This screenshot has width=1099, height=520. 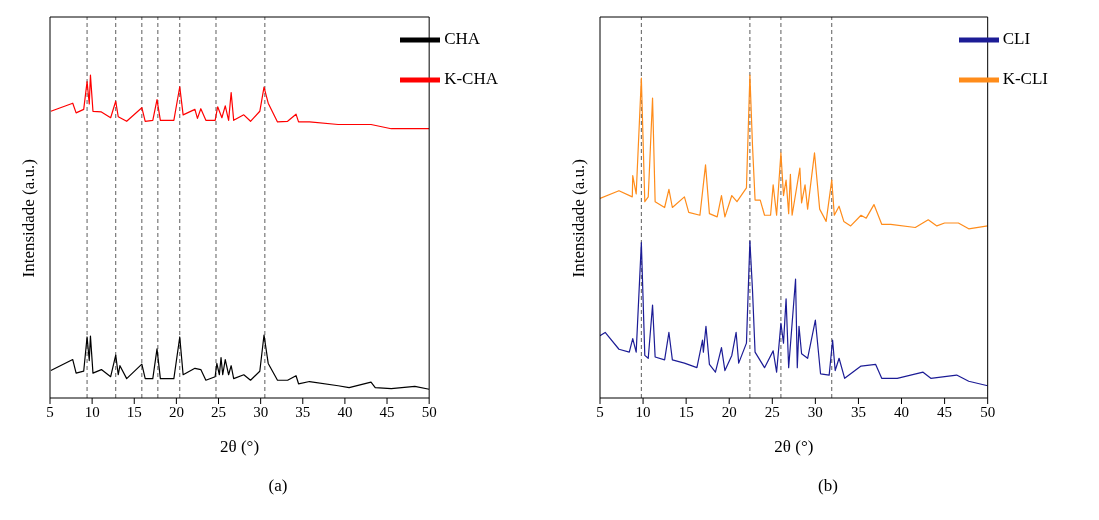 What do you see at coordinates (278, 486) in the screenshot?
I see `text: (a)` at bounding box center [278, 486].